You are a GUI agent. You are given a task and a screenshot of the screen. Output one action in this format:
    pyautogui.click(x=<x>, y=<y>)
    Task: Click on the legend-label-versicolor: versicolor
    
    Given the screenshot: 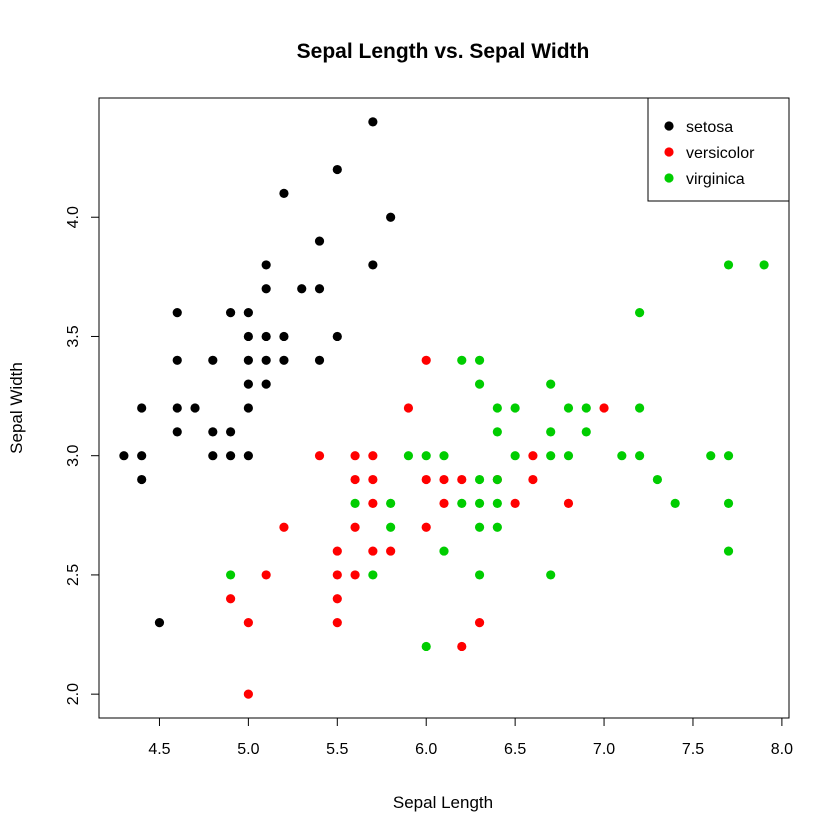 What is the action you would take?
    pyautogui.click(x=720, y=153)
    